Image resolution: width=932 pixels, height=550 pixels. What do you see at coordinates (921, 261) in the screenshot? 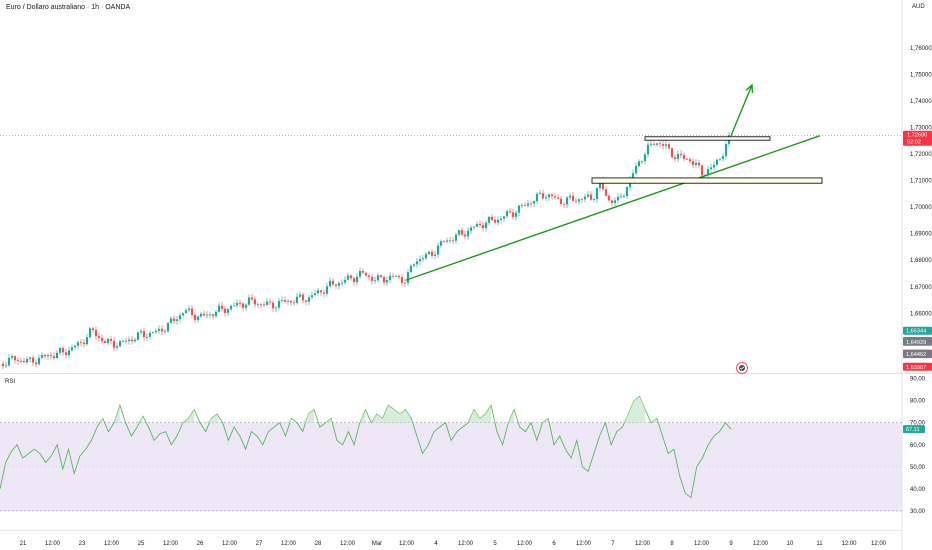
I see `price-tick-label: 1,68000` at bounding box center [921, 261].